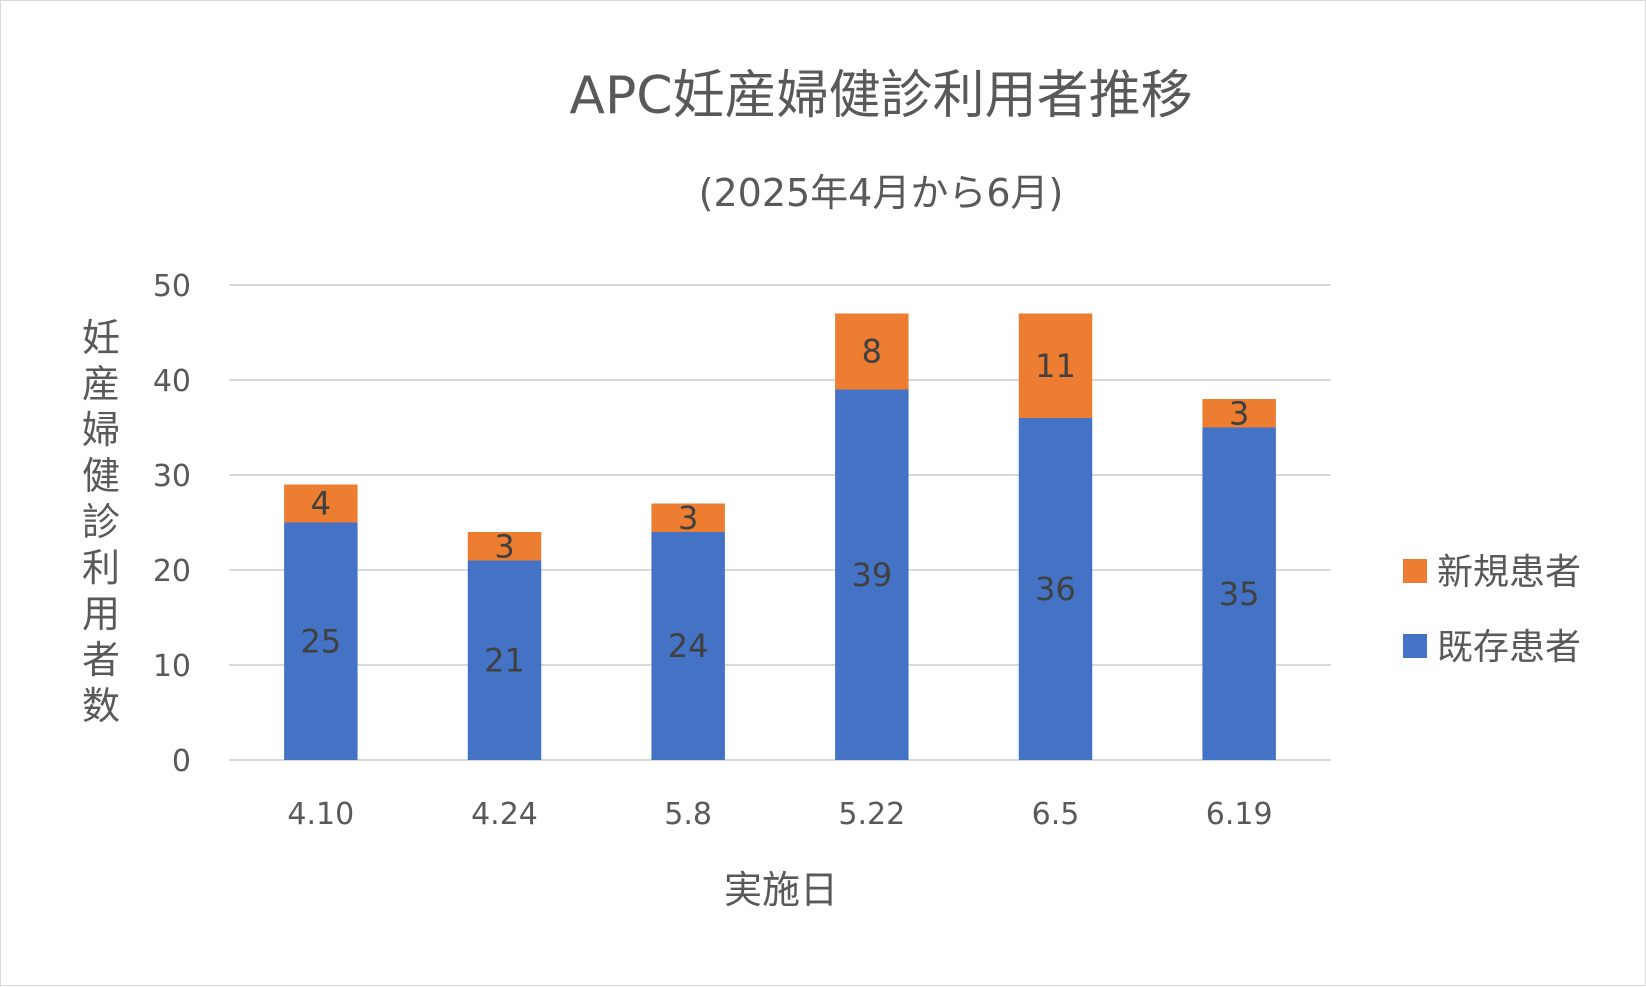  I want to click on chart-subtitle: (2025年4月から6月), so click(881, 193).